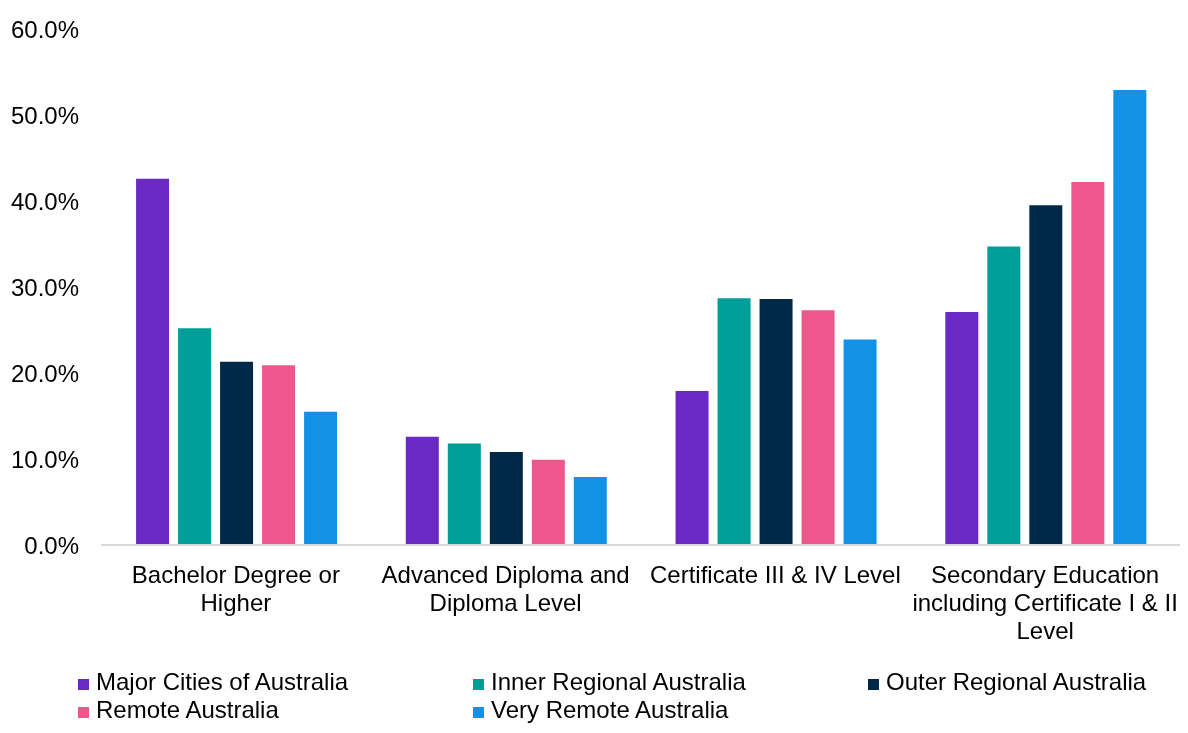  What do you see at coordinates (505, 589) in the screenshot?
I see `x-tick-label: Advanced Diploma and Diploma Level` at bounding box center [505, 589].